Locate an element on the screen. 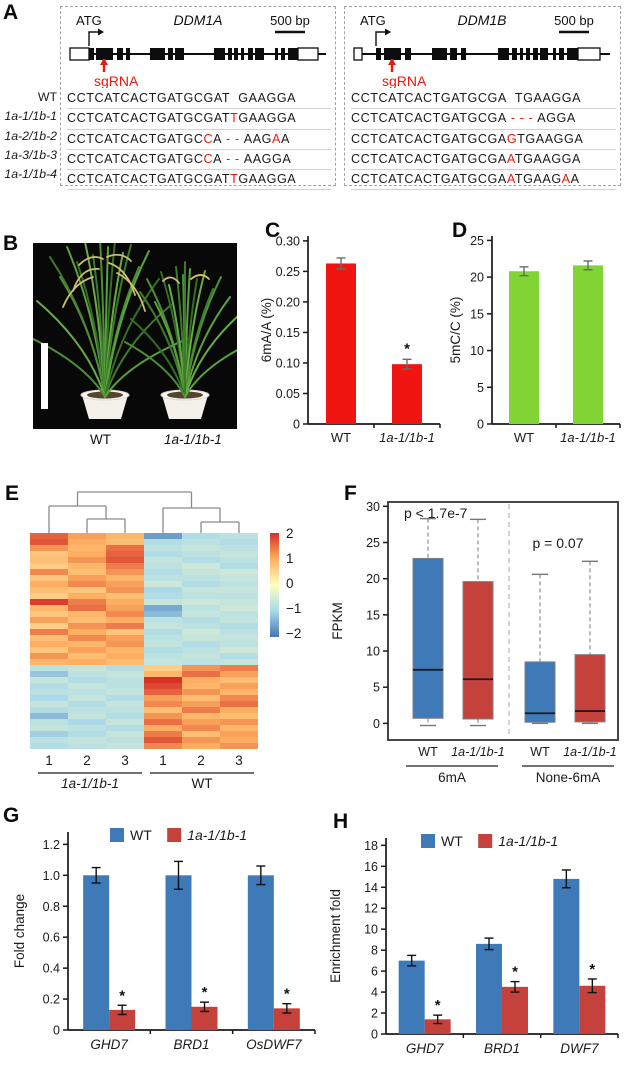 This screenshot has width=625, height=1068. panel-letter-e: E is located at coordinates (12, 493).